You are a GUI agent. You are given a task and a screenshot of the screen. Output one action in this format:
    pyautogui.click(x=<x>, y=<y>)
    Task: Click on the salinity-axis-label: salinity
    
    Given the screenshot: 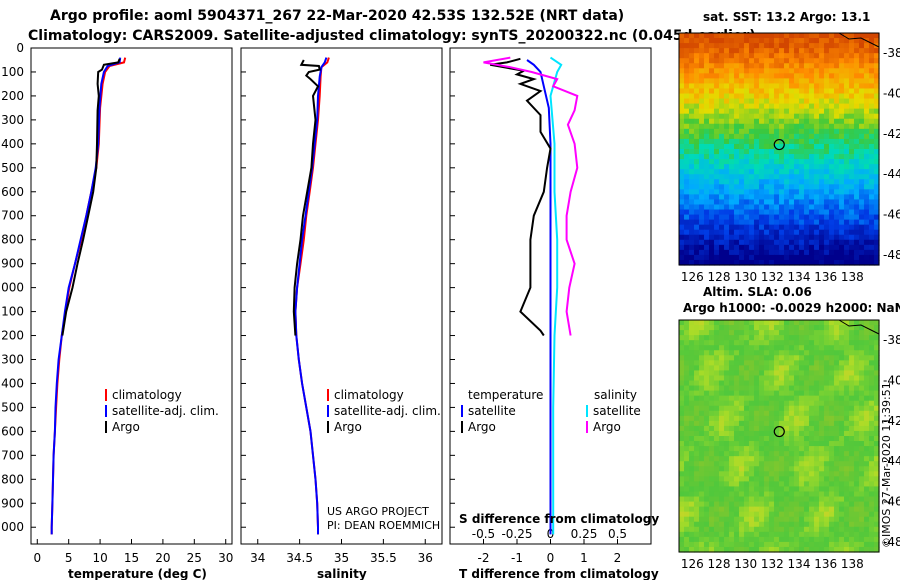 What is the action you would take?
    pyautogui.click(x=342, y=573)
    